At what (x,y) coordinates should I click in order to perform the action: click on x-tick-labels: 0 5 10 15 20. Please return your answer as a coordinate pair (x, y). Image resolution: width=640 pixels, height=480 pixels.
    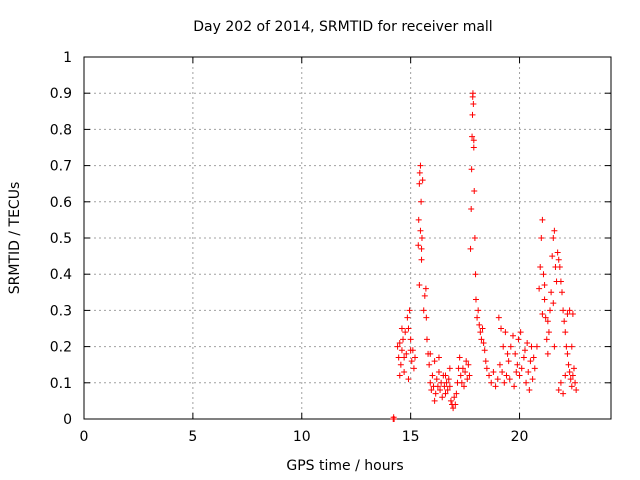
    Looking at the image, I should click on (304, 437).